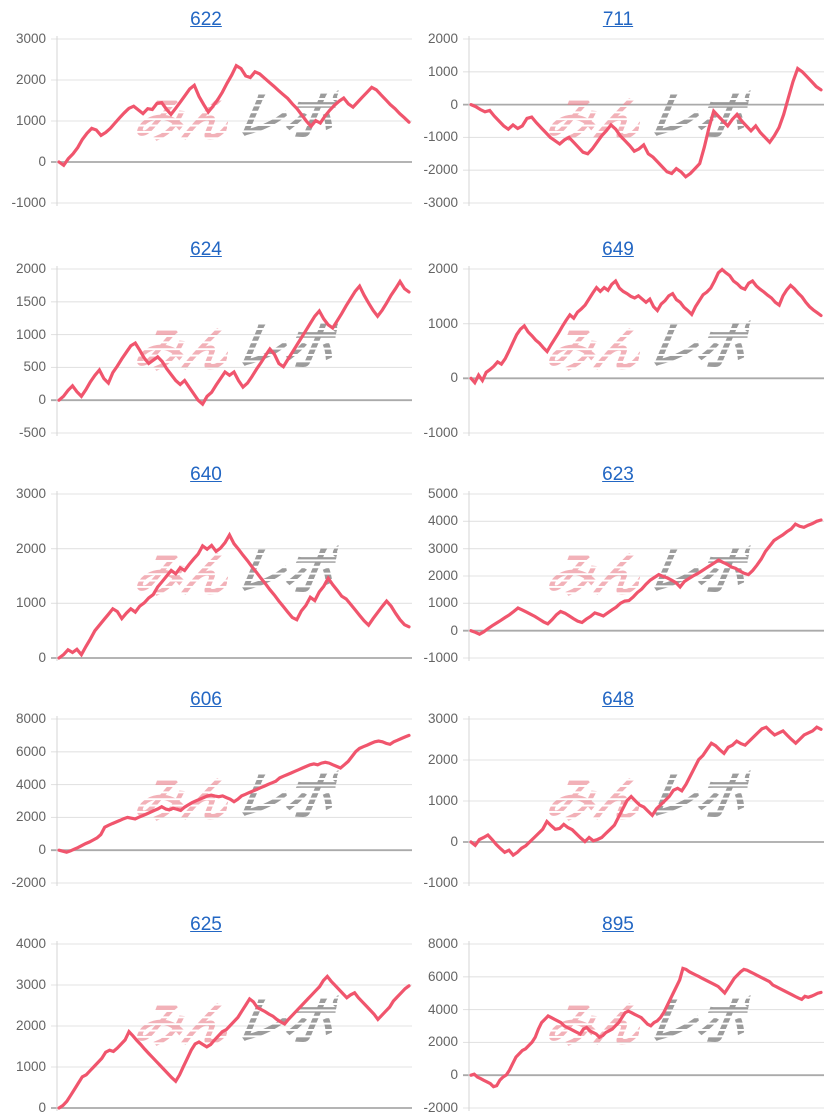 This screenshot has width=824, height=1120. I want to click on chart-plot-648: みん レポ 3000 2000 1000 0 -1000, so click(618, 800).